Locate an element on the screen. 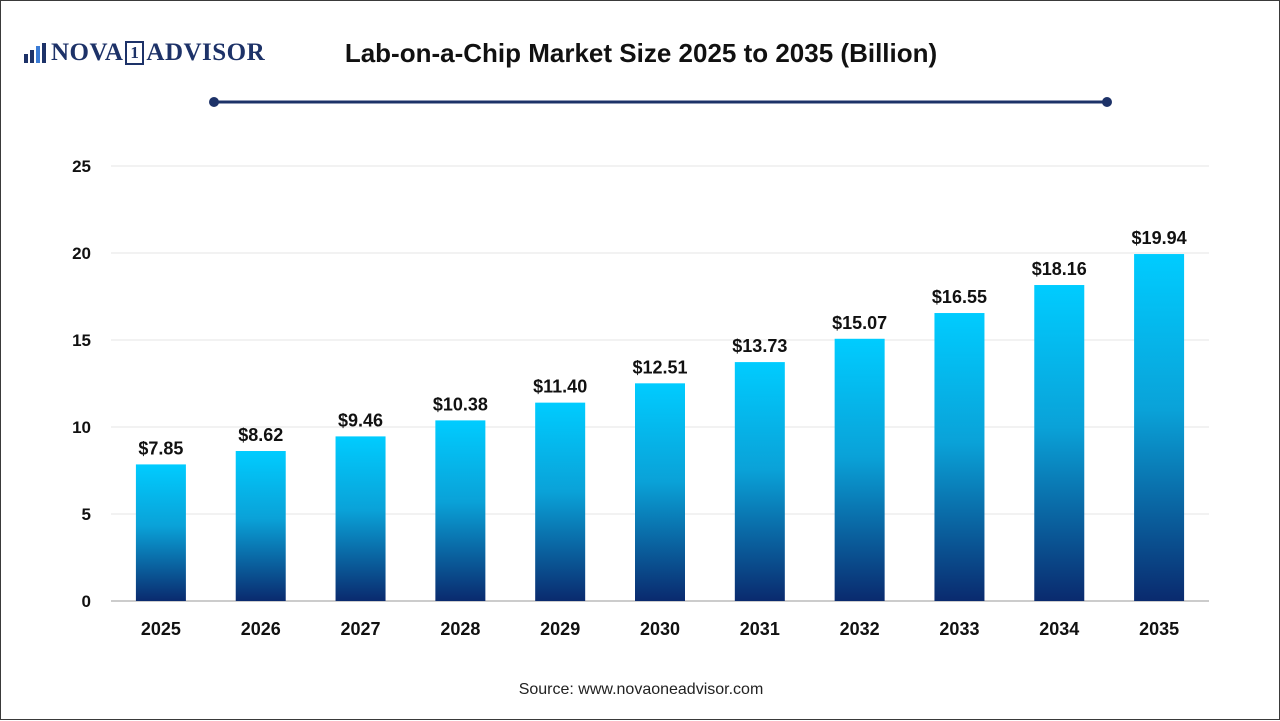  x-tick-label-2031: 2031 is located at coordinates (760, 629).